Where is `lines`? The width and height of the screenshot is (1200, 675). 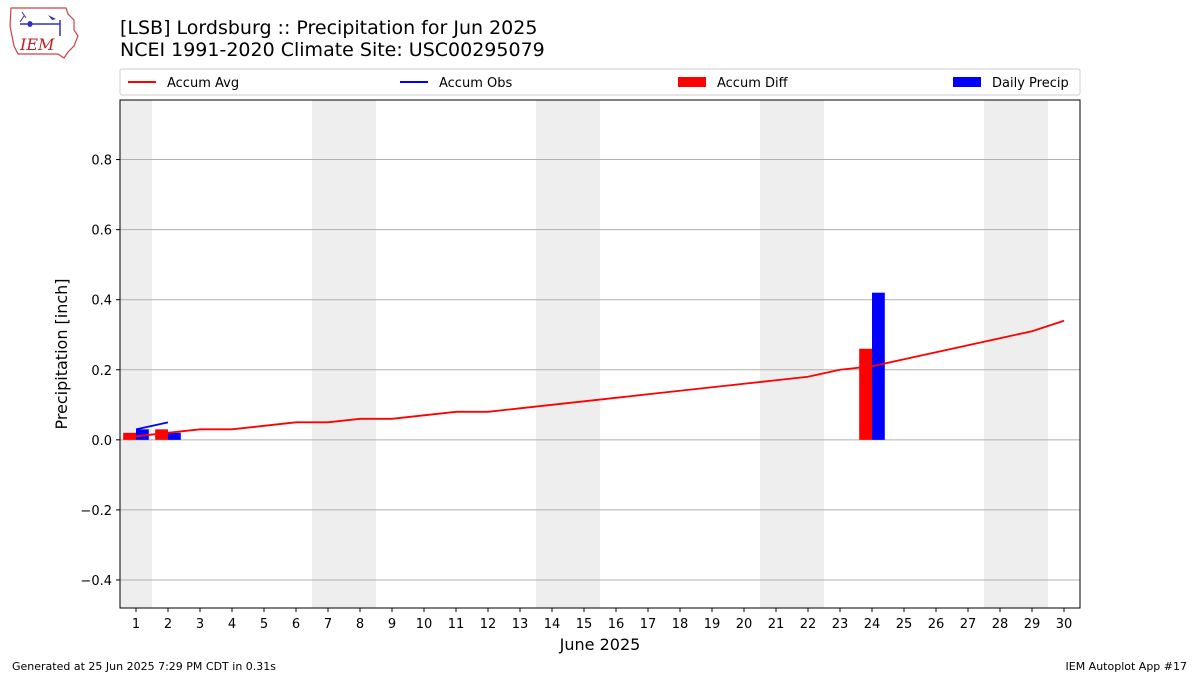
lines is located at coordinates (600, 378).